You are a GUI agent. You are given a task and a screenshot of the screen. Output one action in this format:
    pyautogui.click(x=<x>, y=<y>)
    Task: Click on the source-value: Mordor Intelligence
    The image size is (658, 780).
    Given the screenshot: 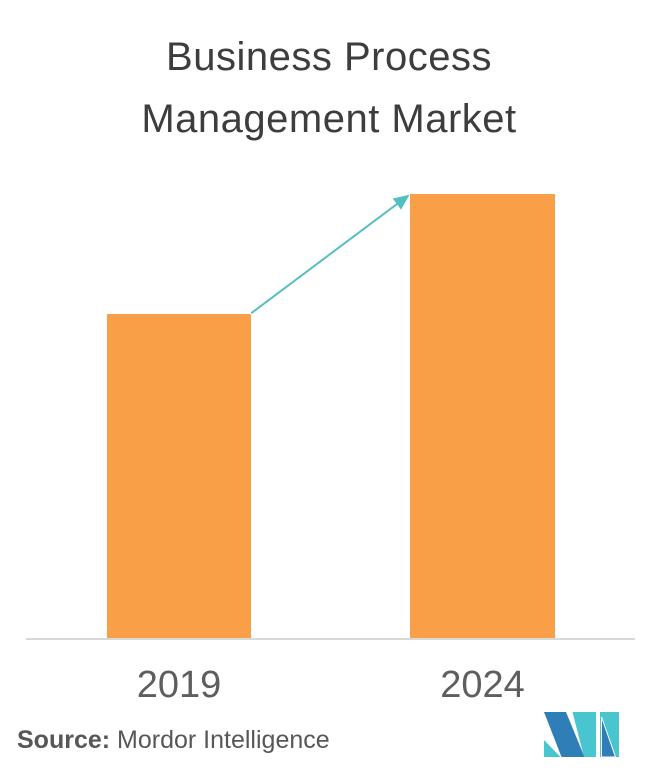 What is the action you would take?
    pyautogui.click(x=223, y=740)
    